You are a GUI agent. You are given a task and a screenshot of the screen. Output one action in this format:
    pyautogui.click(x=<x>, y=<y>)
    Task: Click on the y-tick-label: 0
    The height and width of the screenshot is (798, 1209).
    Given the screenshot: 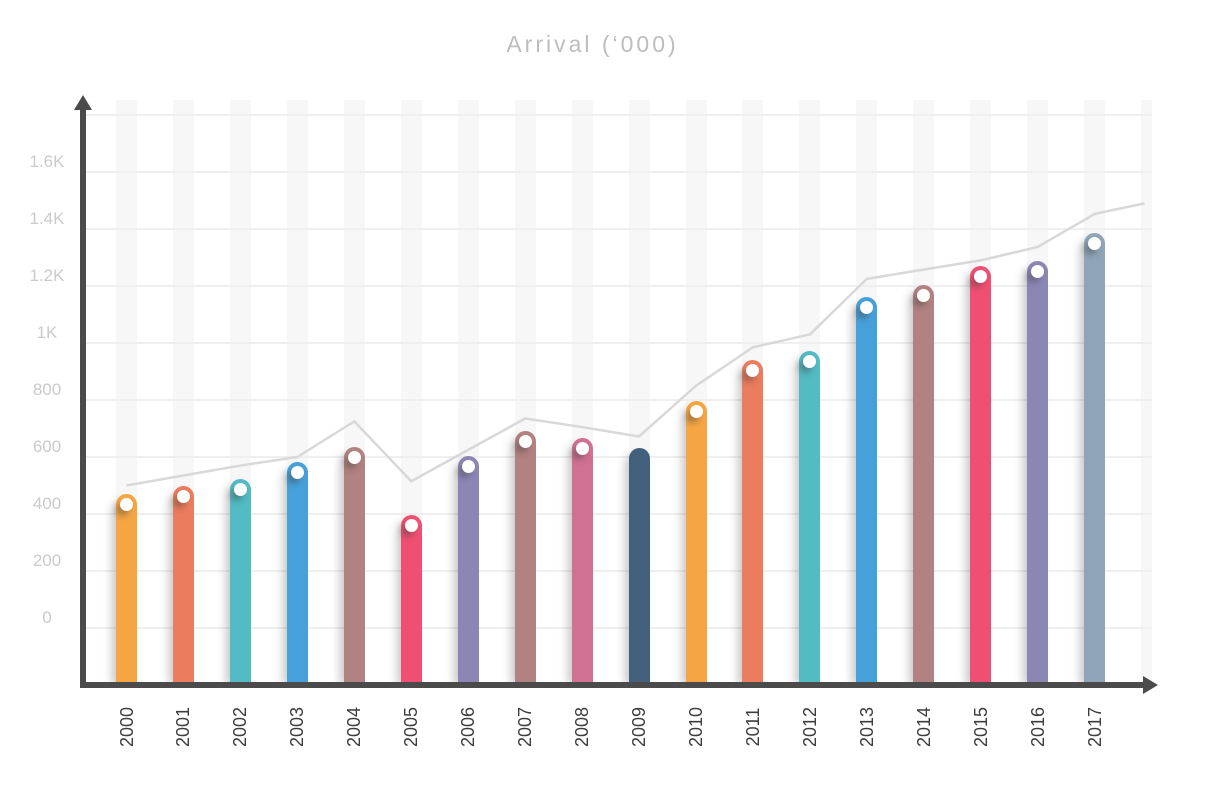 What is the action you would take?
    pyautogui.click(x=47, y=617)
    